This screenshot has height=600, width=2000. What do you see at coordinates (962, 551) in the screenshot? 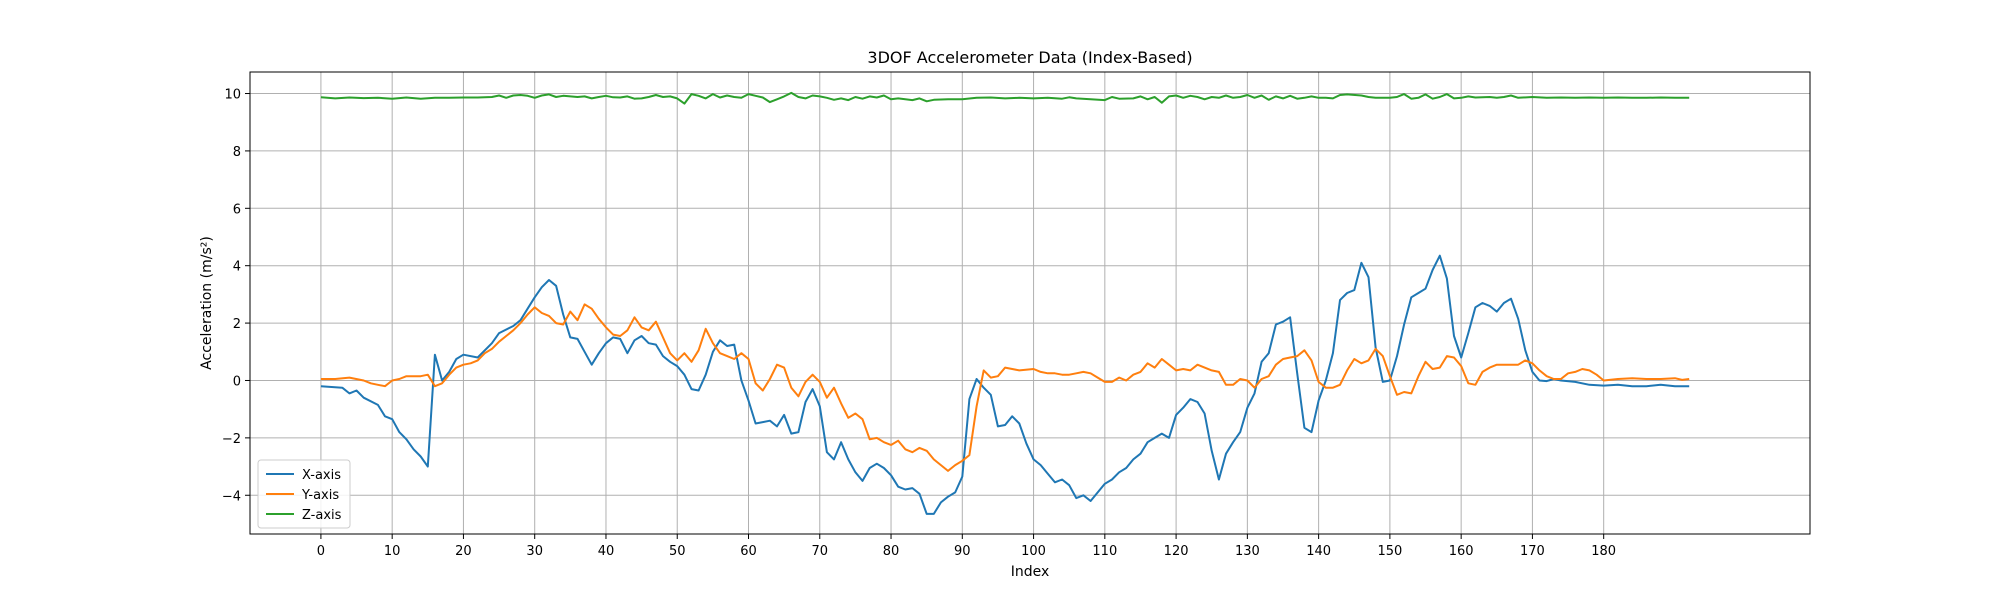
I see `x-tick-label: 90` at bounding box center [962, 551].